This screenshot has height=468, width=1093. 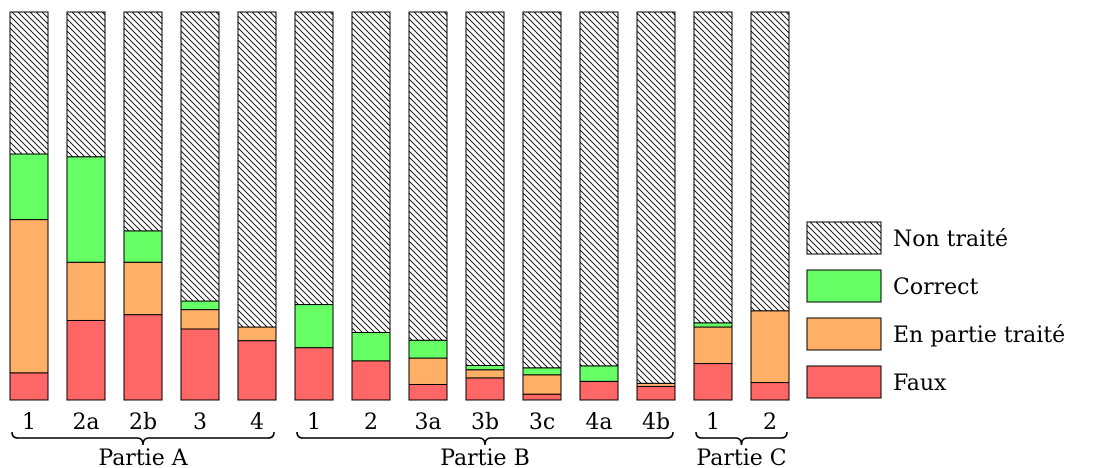 What do you see at coordinates (542, 190) in the screenshot?
I see `bar-segment-non-trait--9` at bounding box center [542, 190].